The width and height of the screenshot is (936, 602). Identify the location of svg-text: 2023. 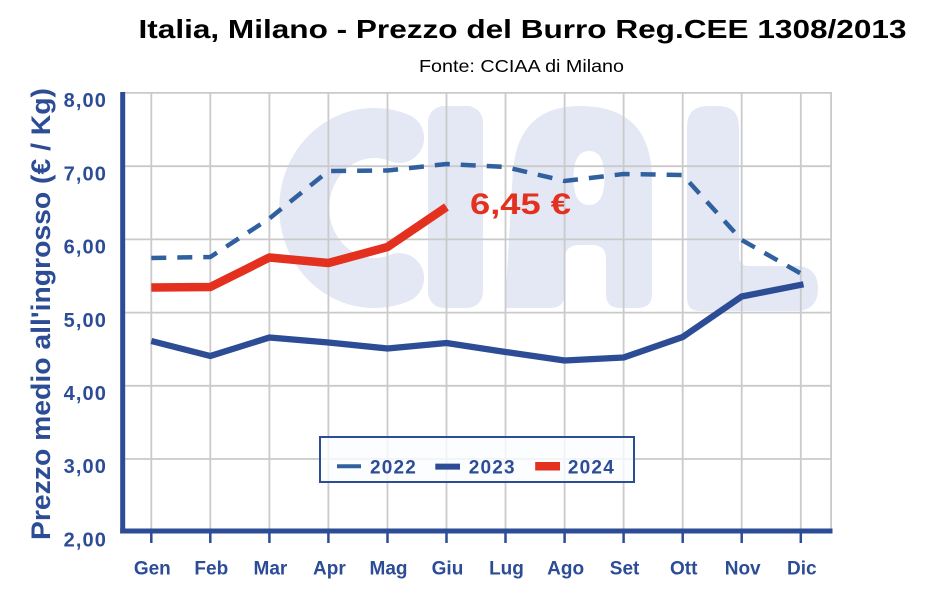
(492, 468).